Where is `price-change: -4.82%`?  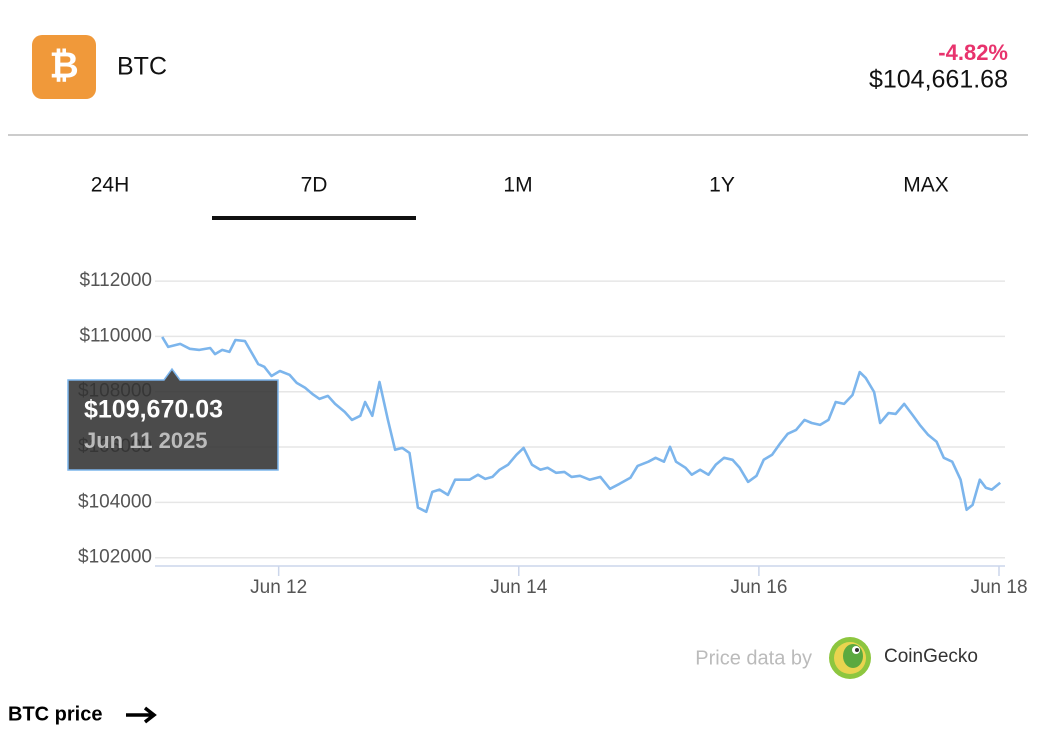
price-change: -4.82% is located at coordinates (973, 52).